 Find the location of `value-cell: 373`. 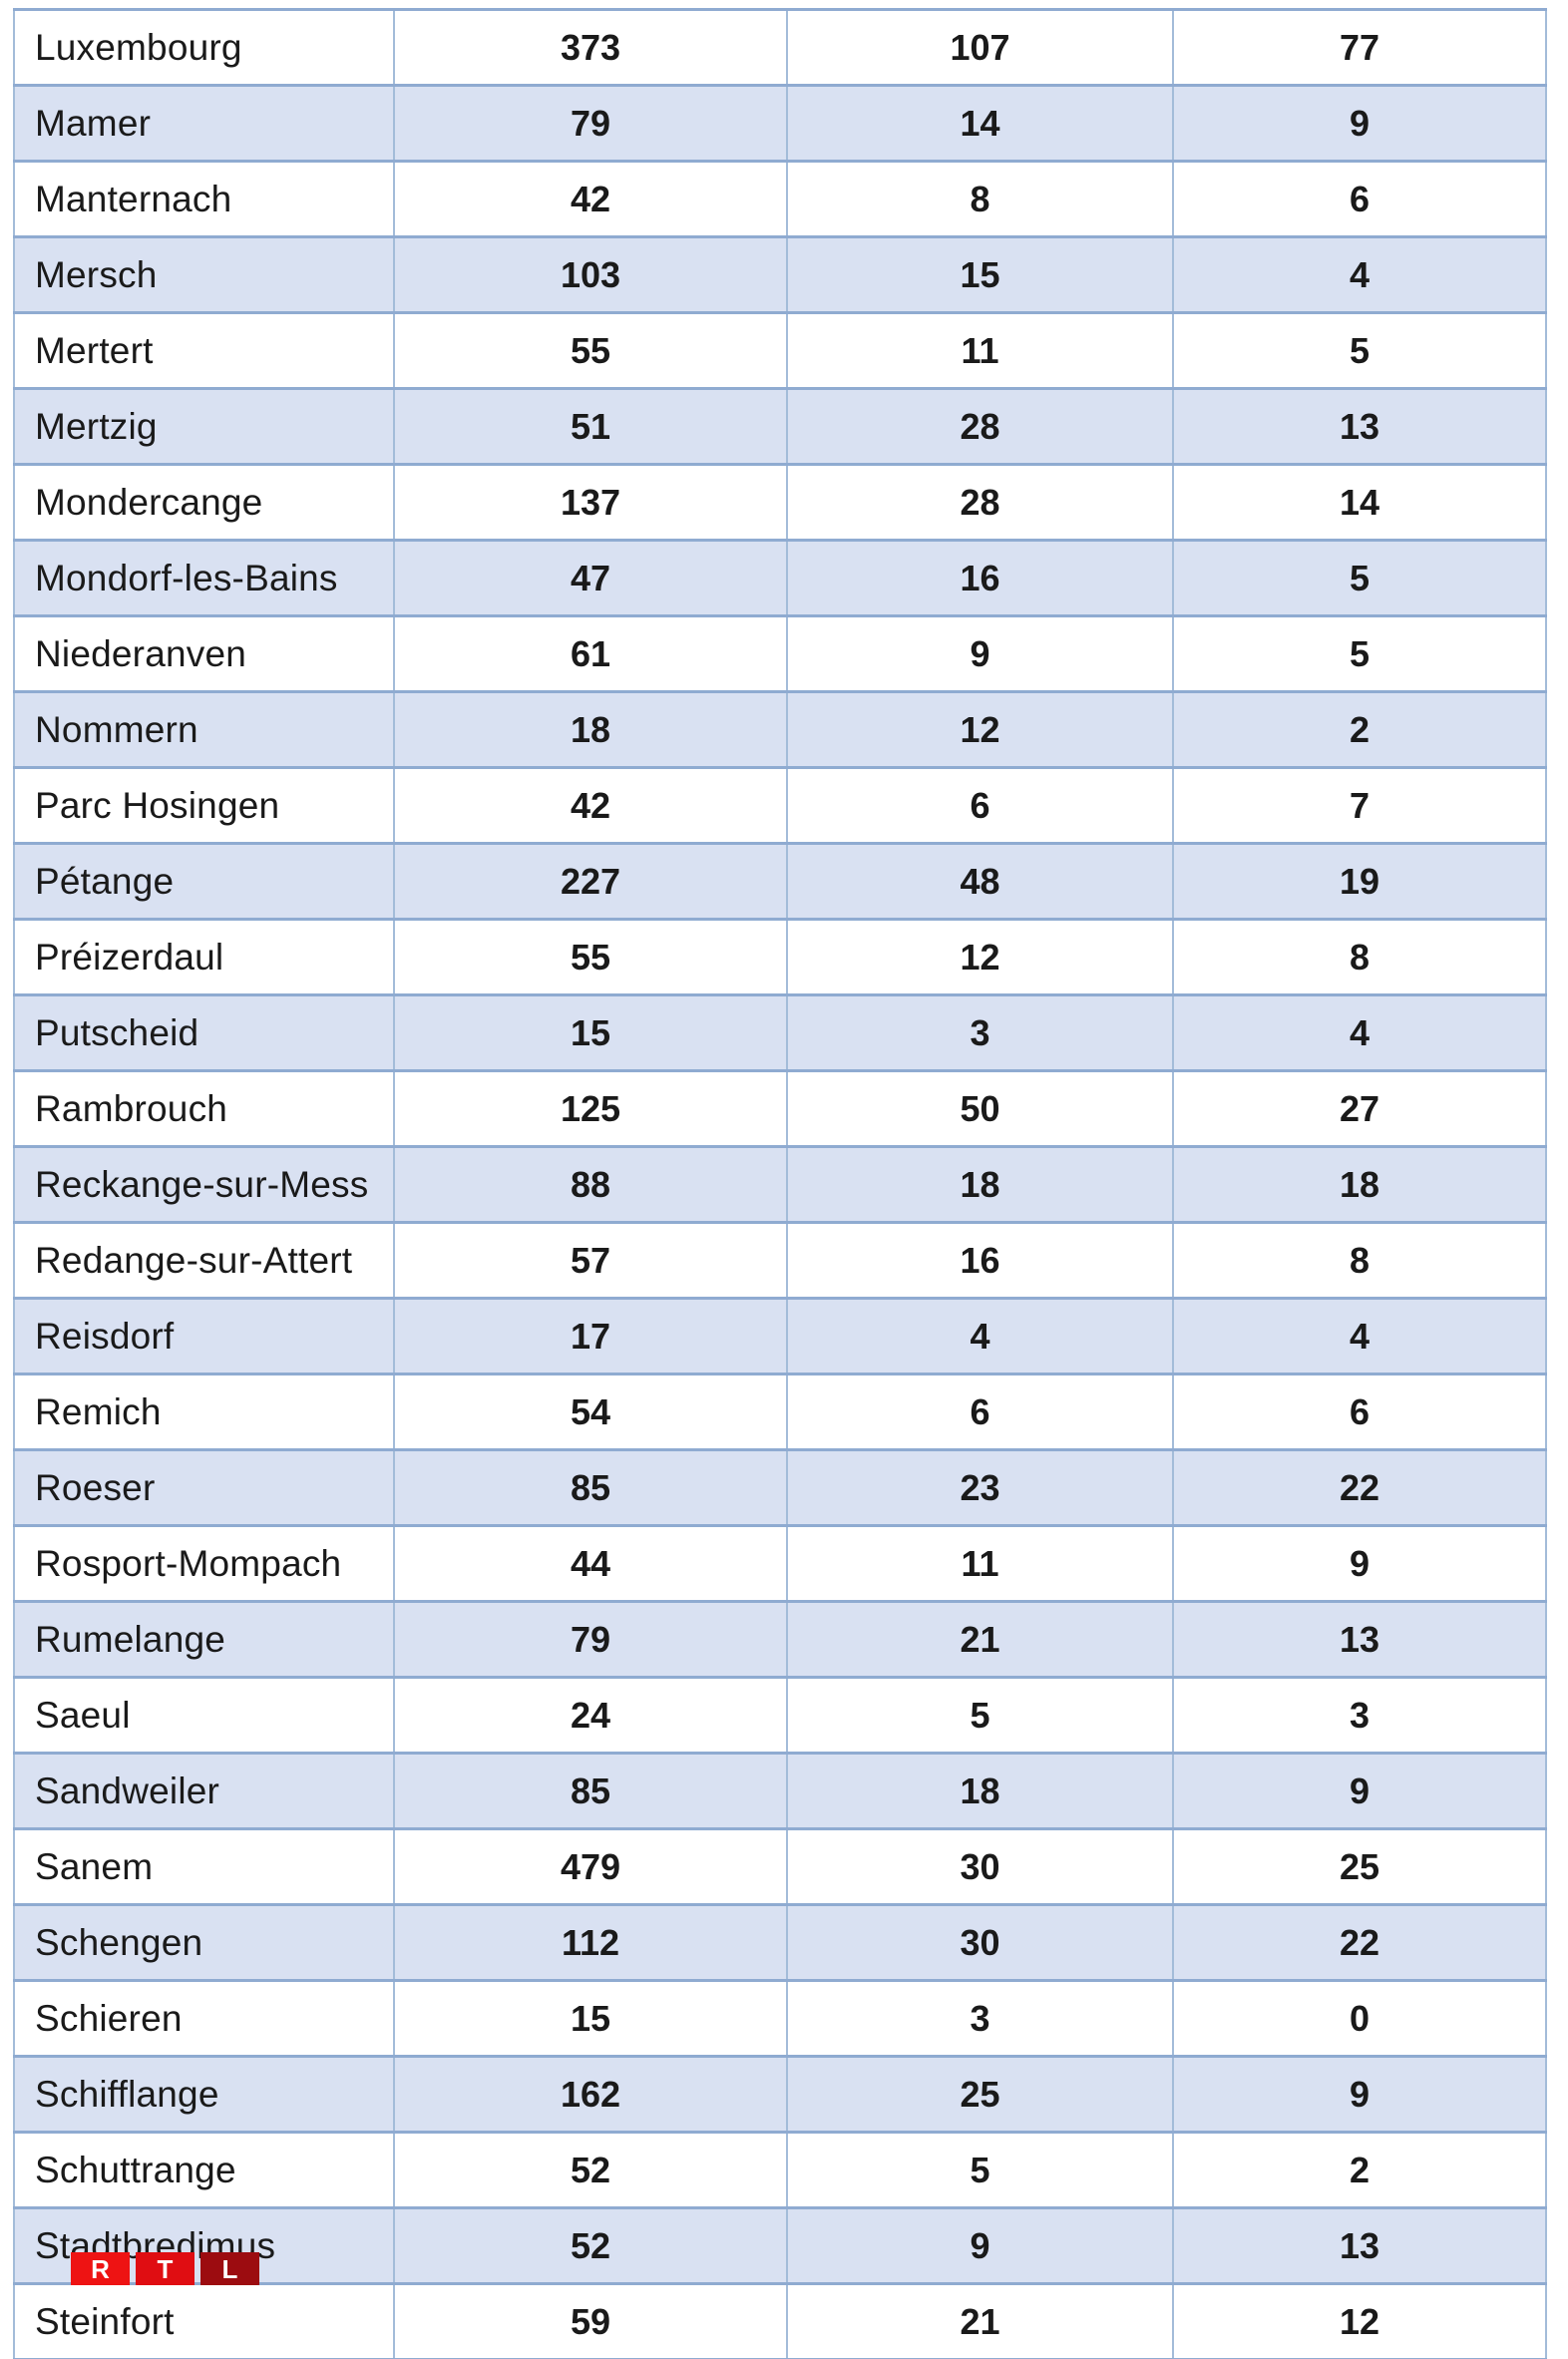

value-cell: 373 is located at coordinates (591, 47).